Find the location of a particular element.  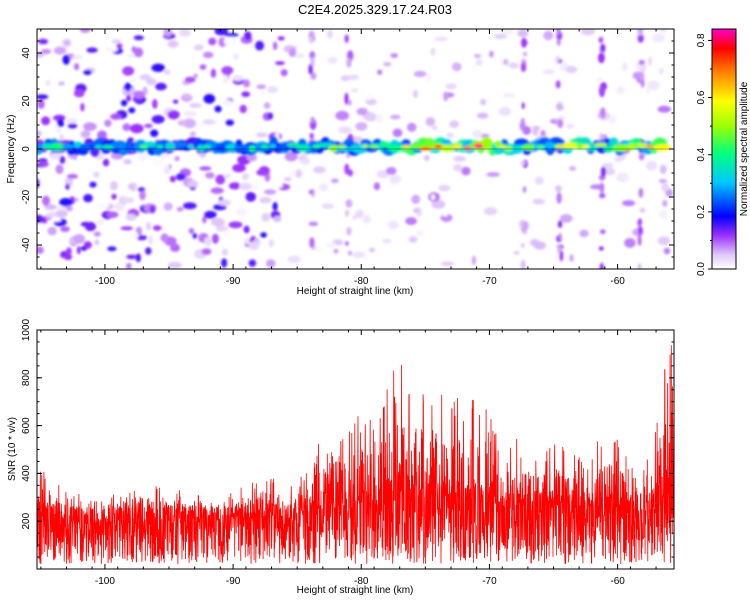

y-tick-label: 200 is located at coordinates (26, 520).